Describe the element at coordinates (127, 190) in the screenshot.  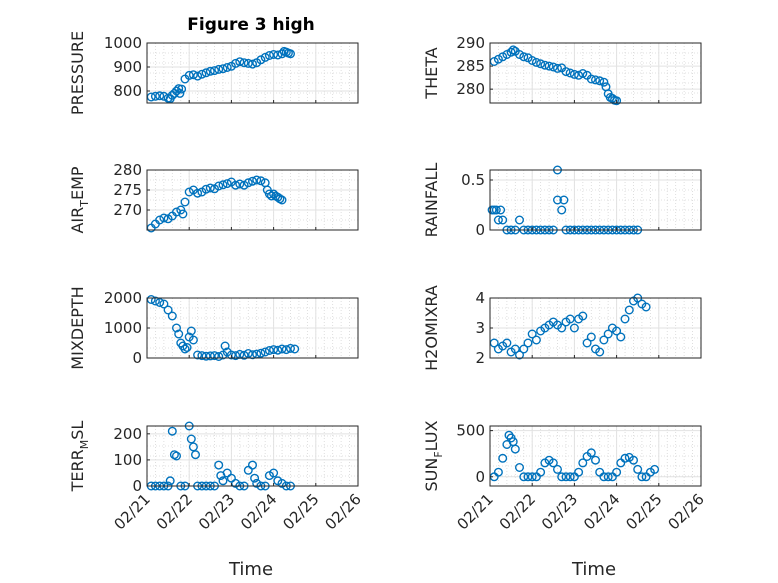
I see `y-tick-label: 275` at that location.